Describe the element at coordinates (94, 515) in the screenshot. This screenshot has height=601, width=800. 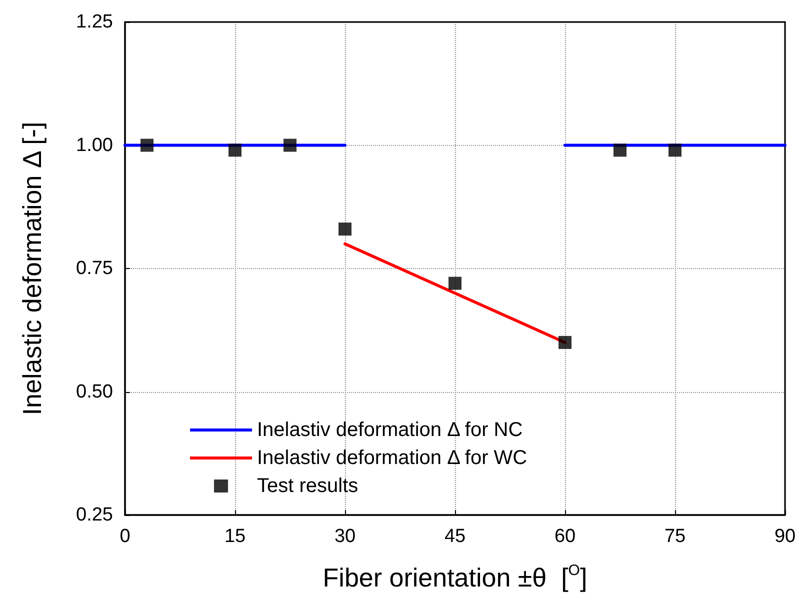
I see `y-tick-label: 0.25` at that location.